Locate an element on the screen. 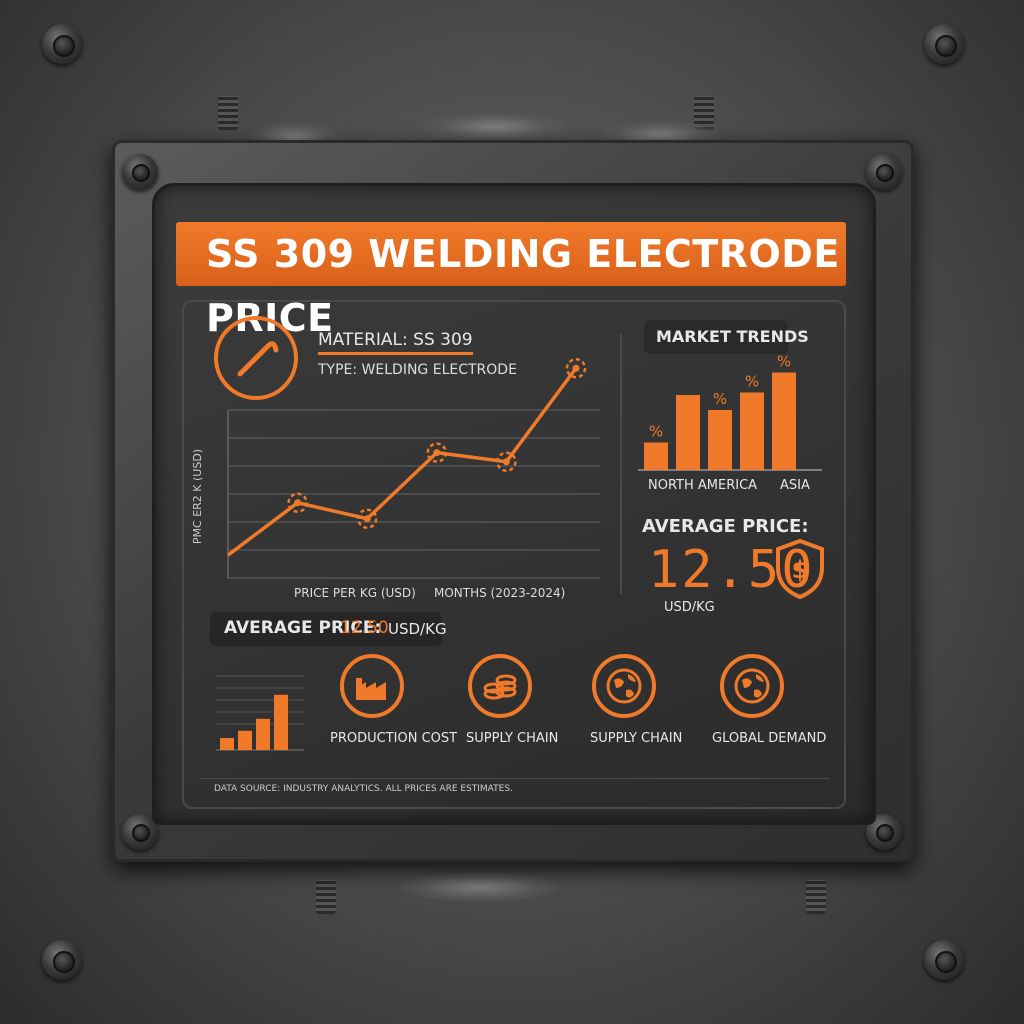 This screenshot has height=1024, width=1024. avg-price-card-unit: USD/KG is located at coordinates (689, 607).